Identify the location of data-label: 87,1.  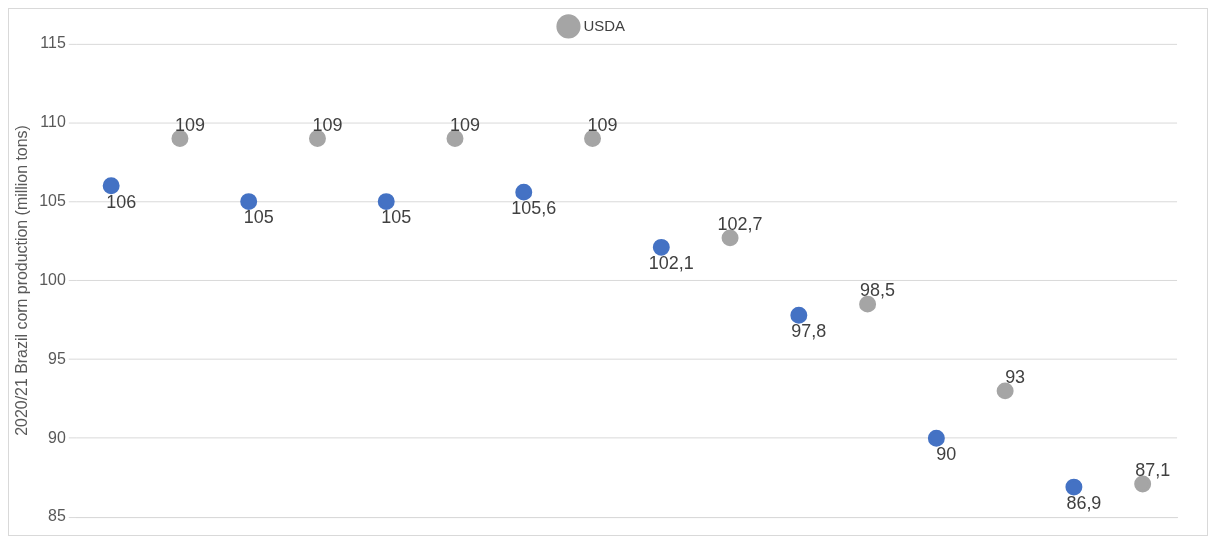
(1153, 469).